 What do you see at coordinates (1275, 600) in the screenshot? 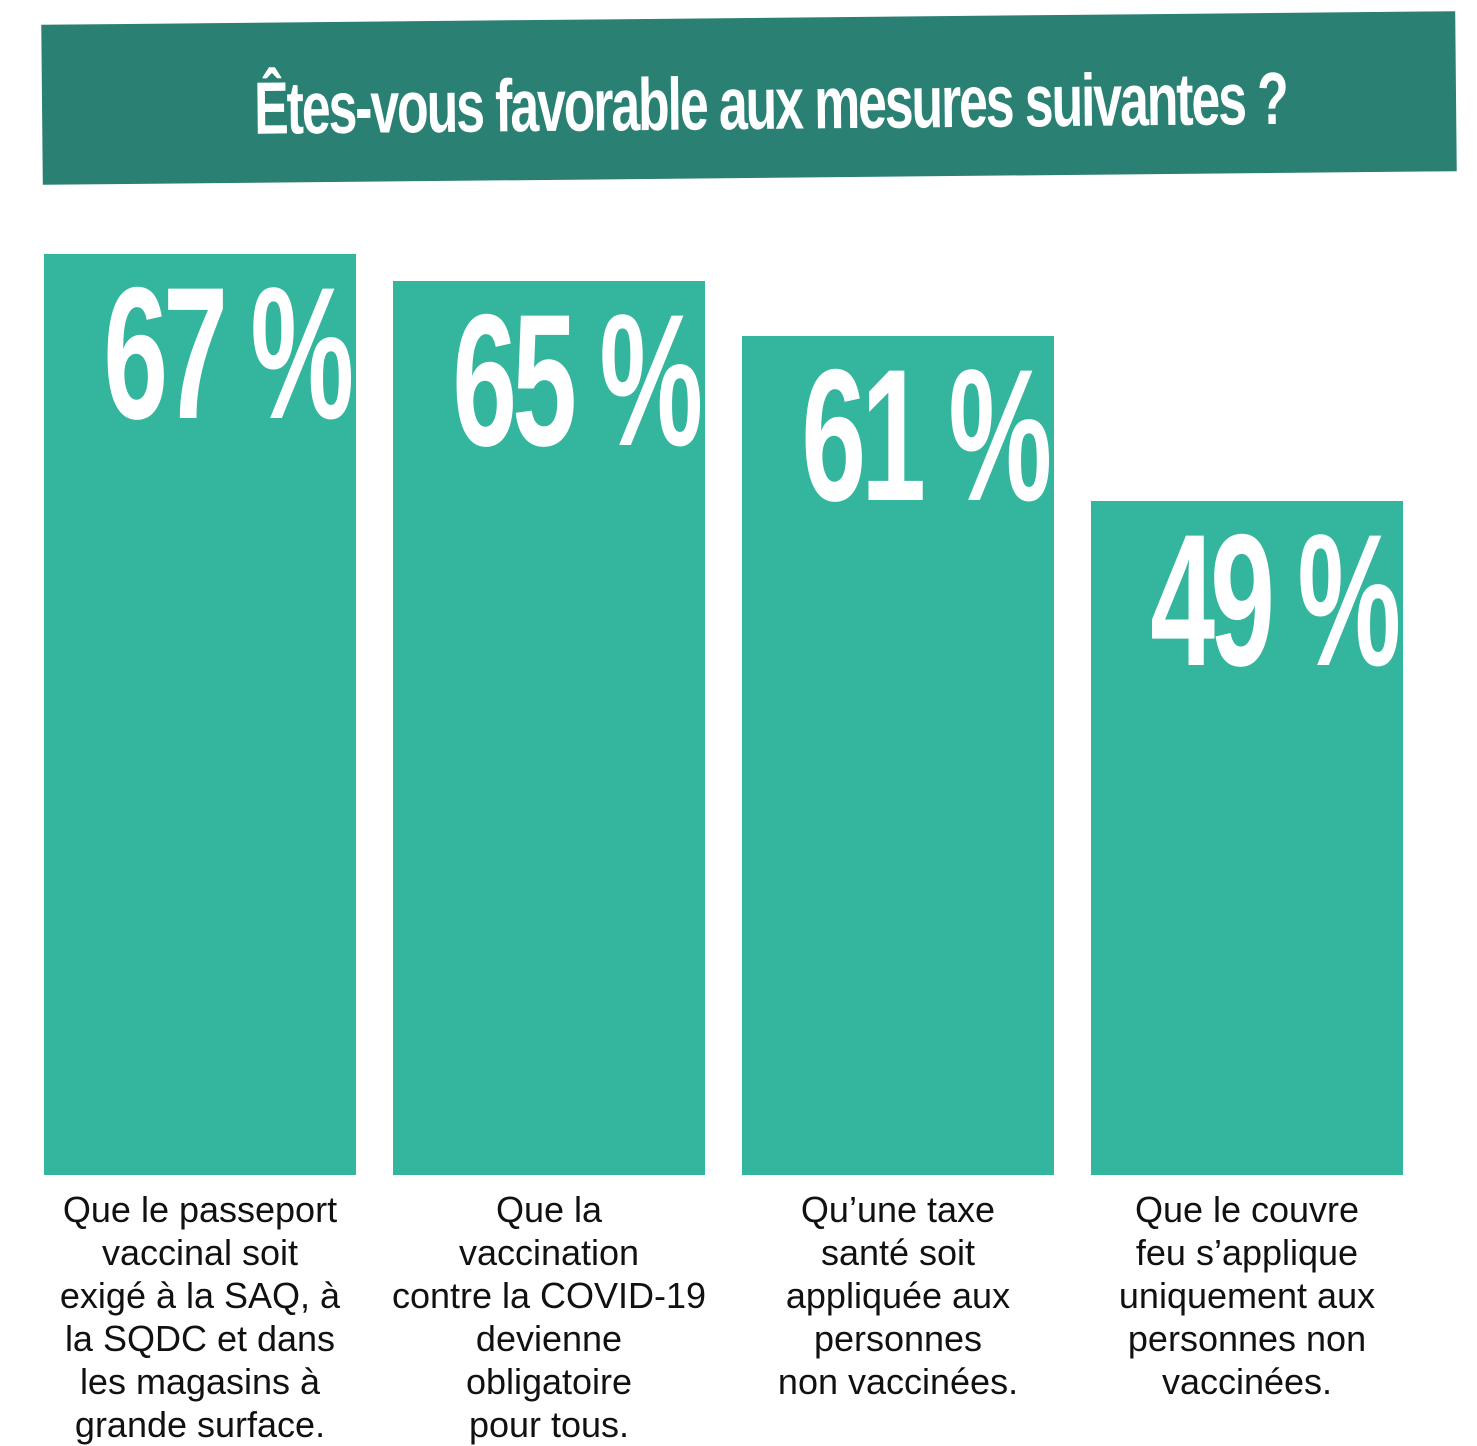
I see `bar-value-label: 49 %` at bounding box center [1275, 600].